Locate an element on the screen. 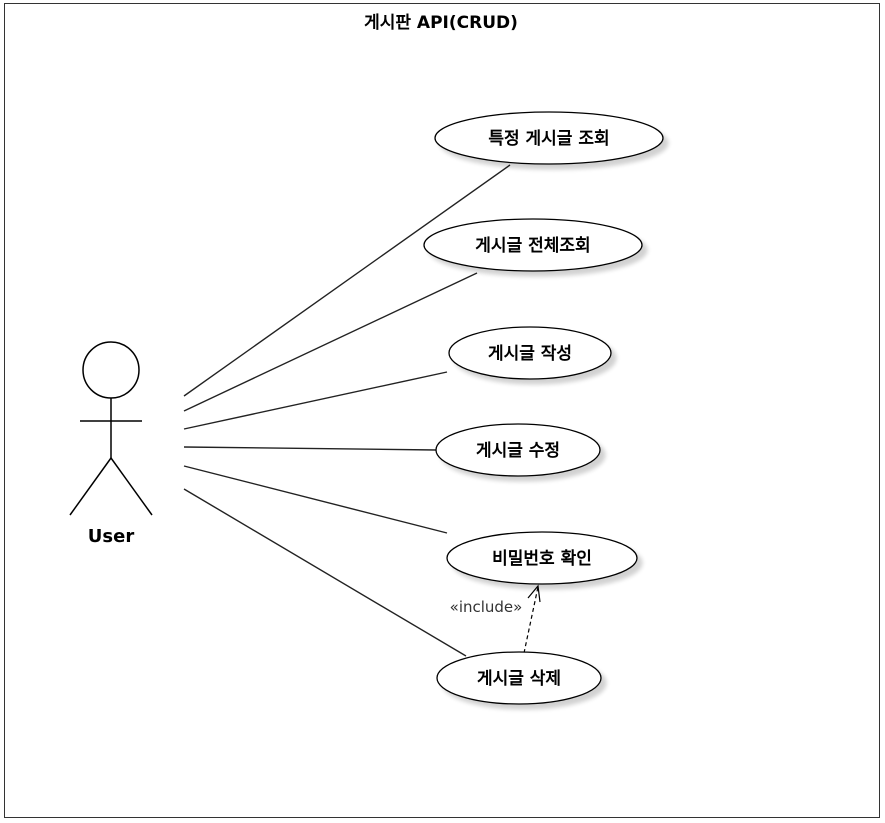  actor-left-leg is located at coordinates (90, 486).